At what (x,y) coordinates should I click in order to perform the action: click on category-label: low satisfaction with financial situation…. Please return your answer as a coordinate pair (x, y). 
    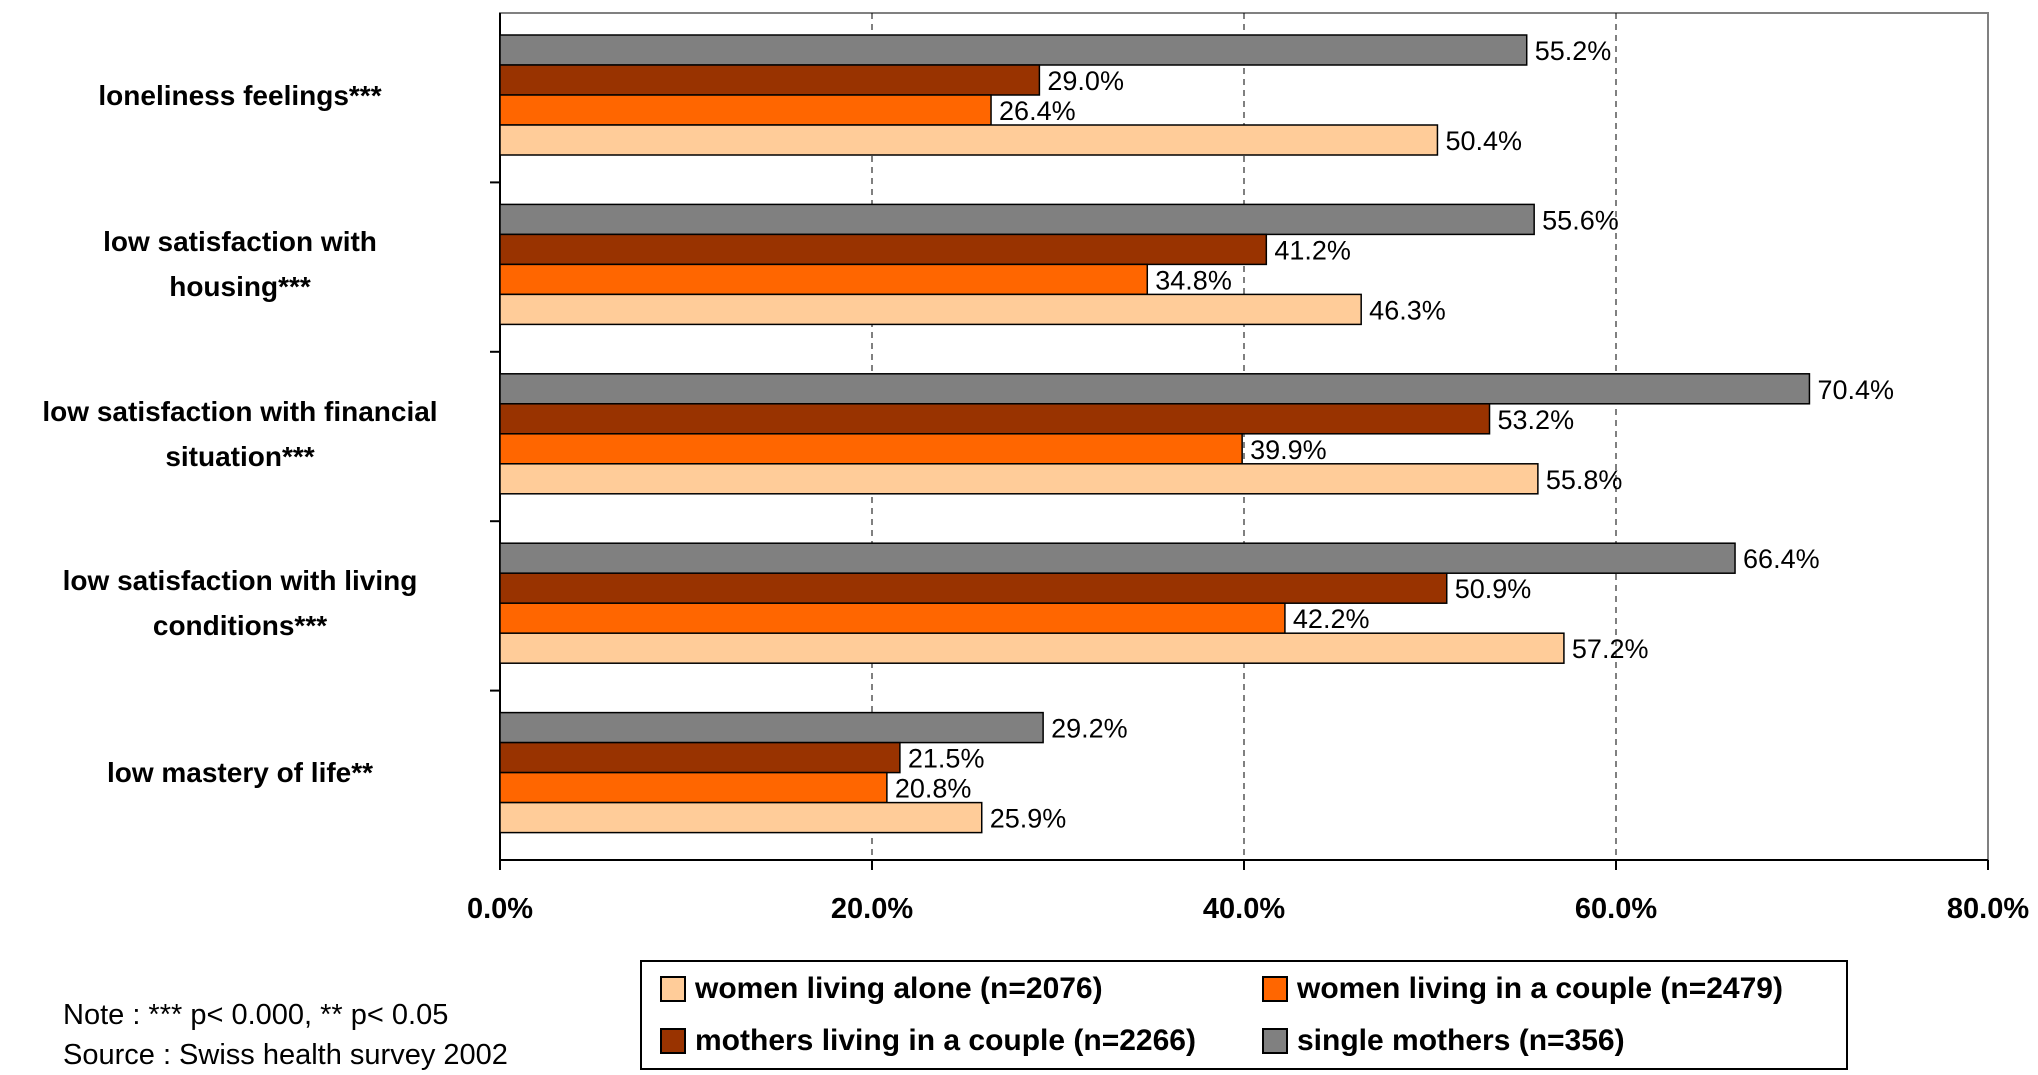
    Looking at the image, I should click on (240, 434).